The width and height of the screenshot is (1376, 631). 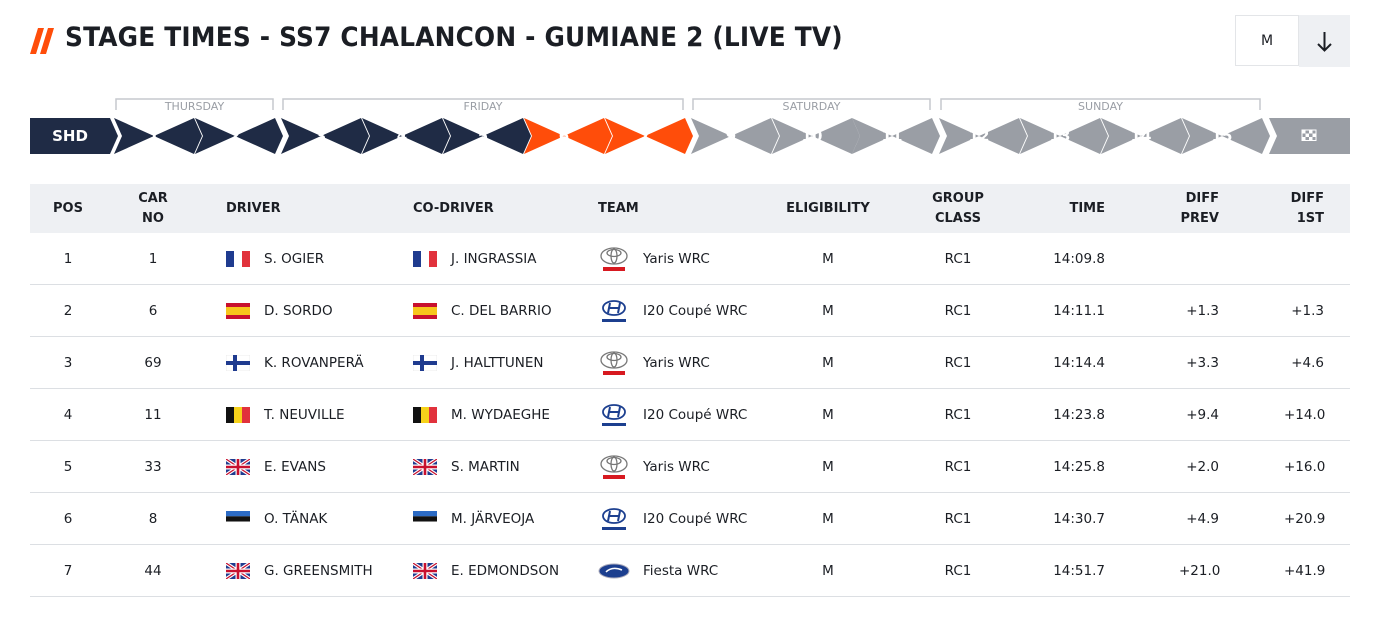 I want to click on table-cell: 14:11.1, so click(x=1079, y=311).